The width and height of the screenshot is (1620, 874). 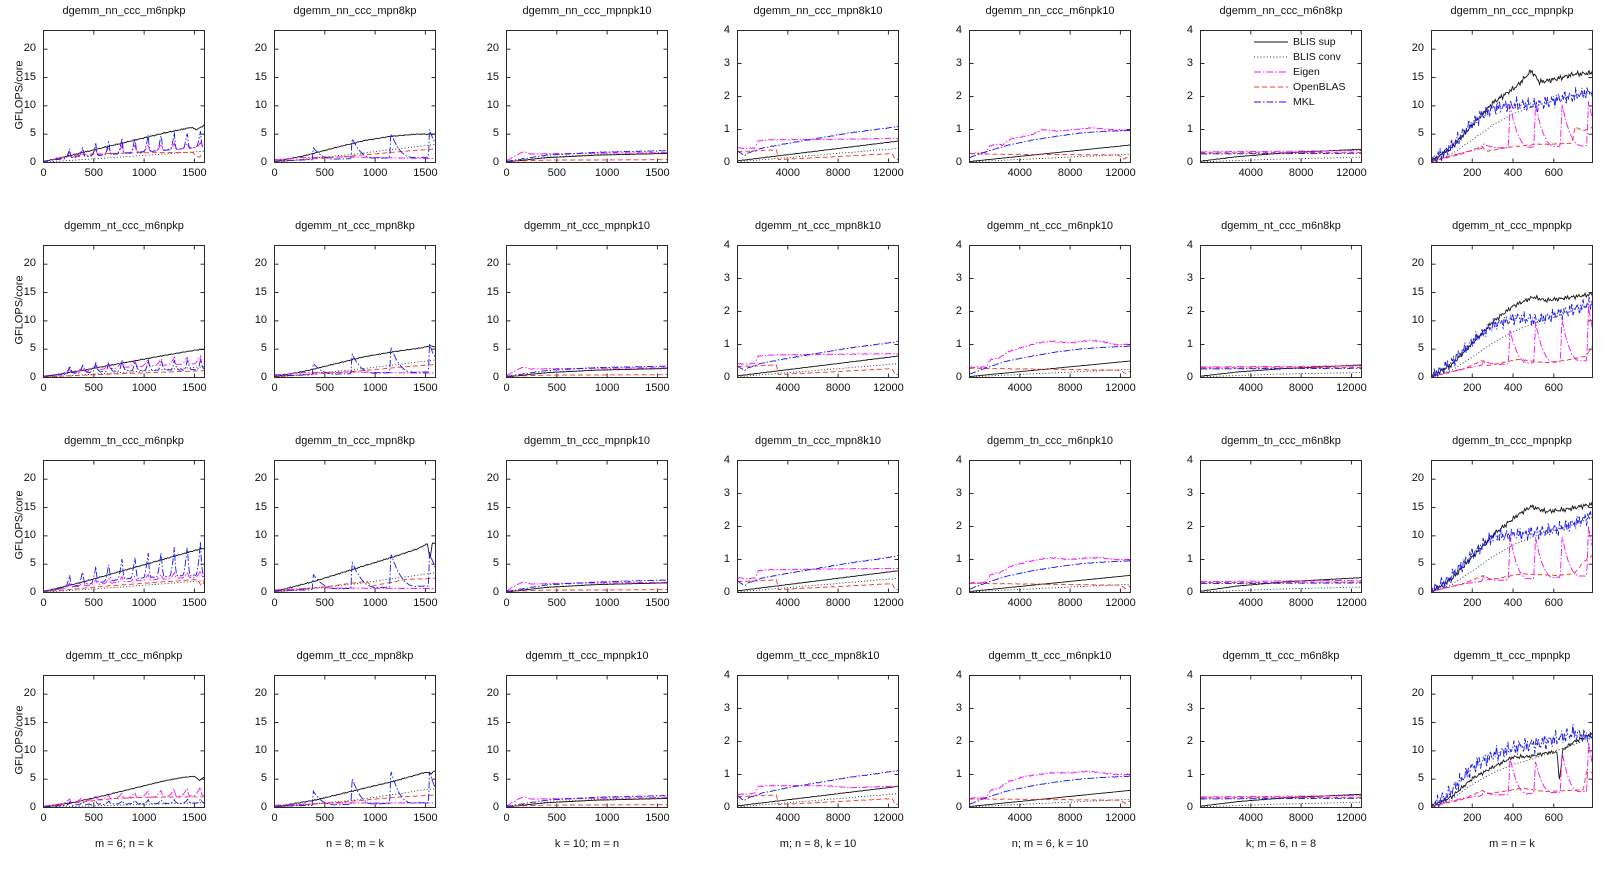 What do you see at coordinates (1304, 101) in the screenshot?
I see `legend-label: MKL` at bounding box center [1304, 101].